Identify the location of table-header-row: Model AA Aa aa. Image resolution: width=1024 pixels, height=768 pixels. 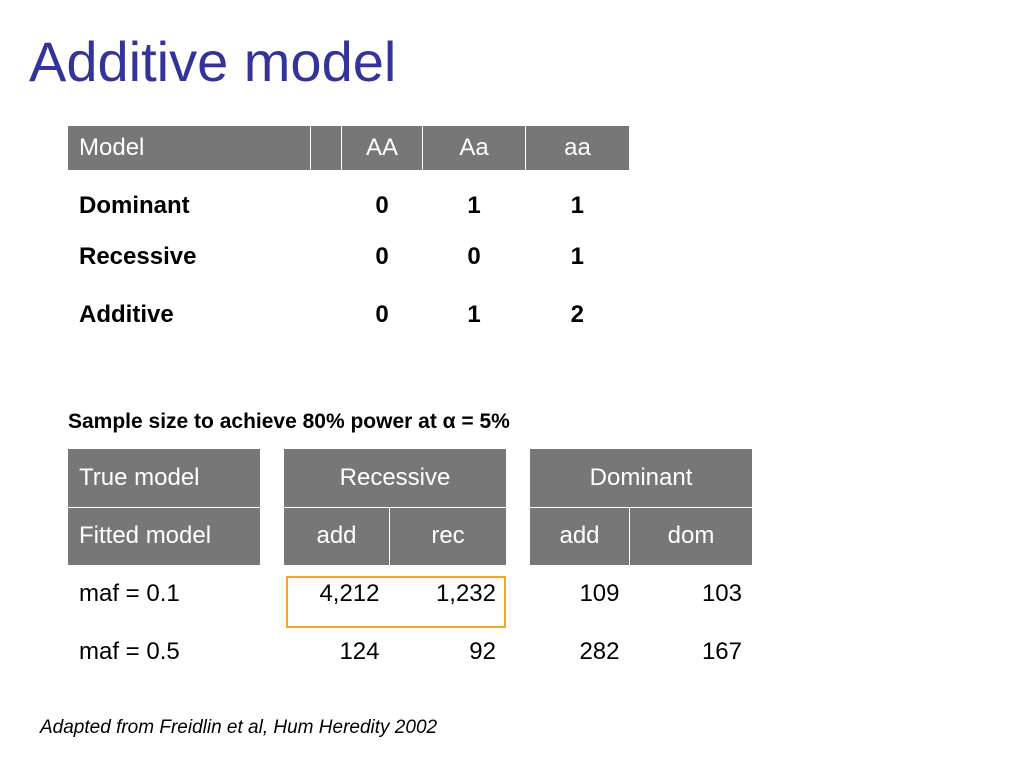
(348, 148).